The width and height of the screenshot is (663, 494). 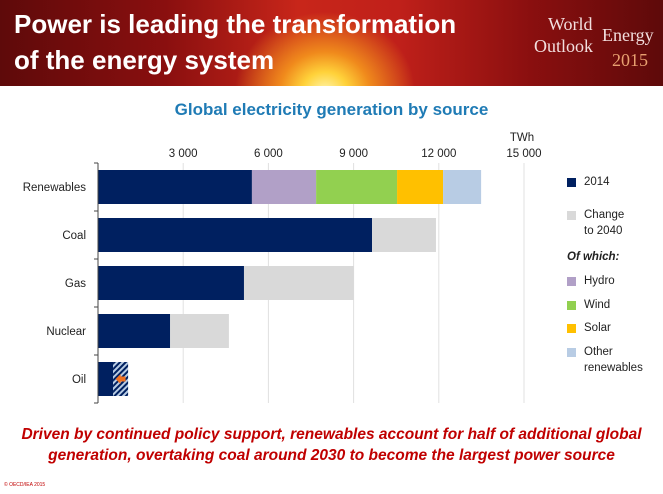 What do you see at coordinates (613, 368) in the screenshot?
I see `legend-label: renewables` at bounding box center [613, 368].